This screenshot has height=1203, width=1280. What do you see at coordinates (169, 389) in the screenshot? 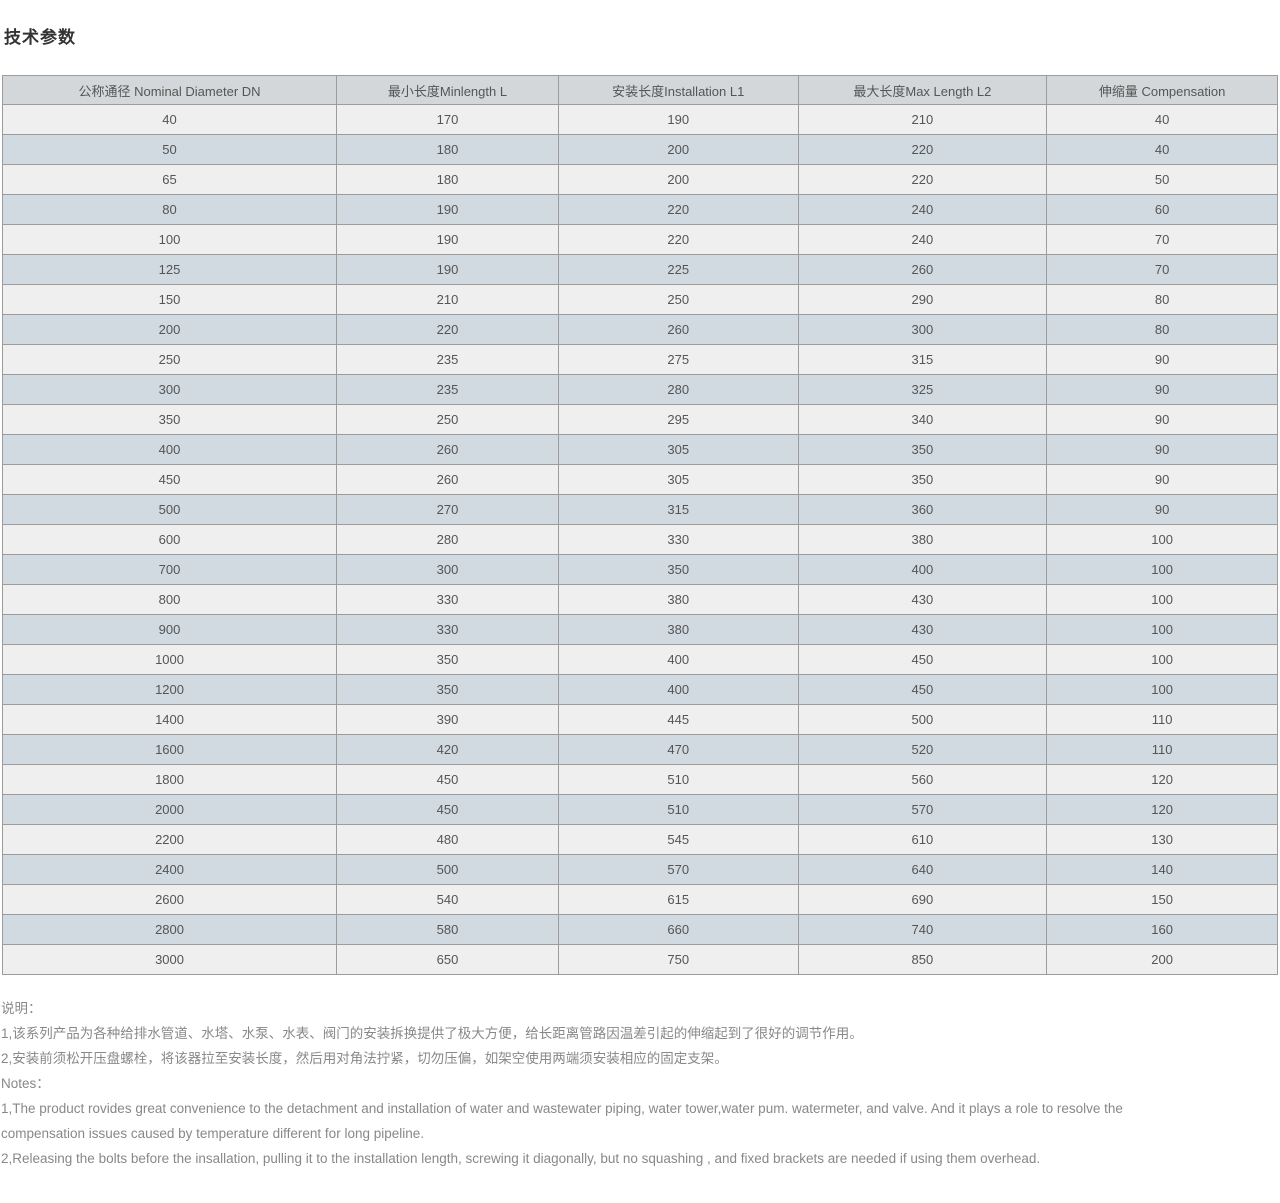
I see `cell-dn: 300` at bounding box center [169, 389].